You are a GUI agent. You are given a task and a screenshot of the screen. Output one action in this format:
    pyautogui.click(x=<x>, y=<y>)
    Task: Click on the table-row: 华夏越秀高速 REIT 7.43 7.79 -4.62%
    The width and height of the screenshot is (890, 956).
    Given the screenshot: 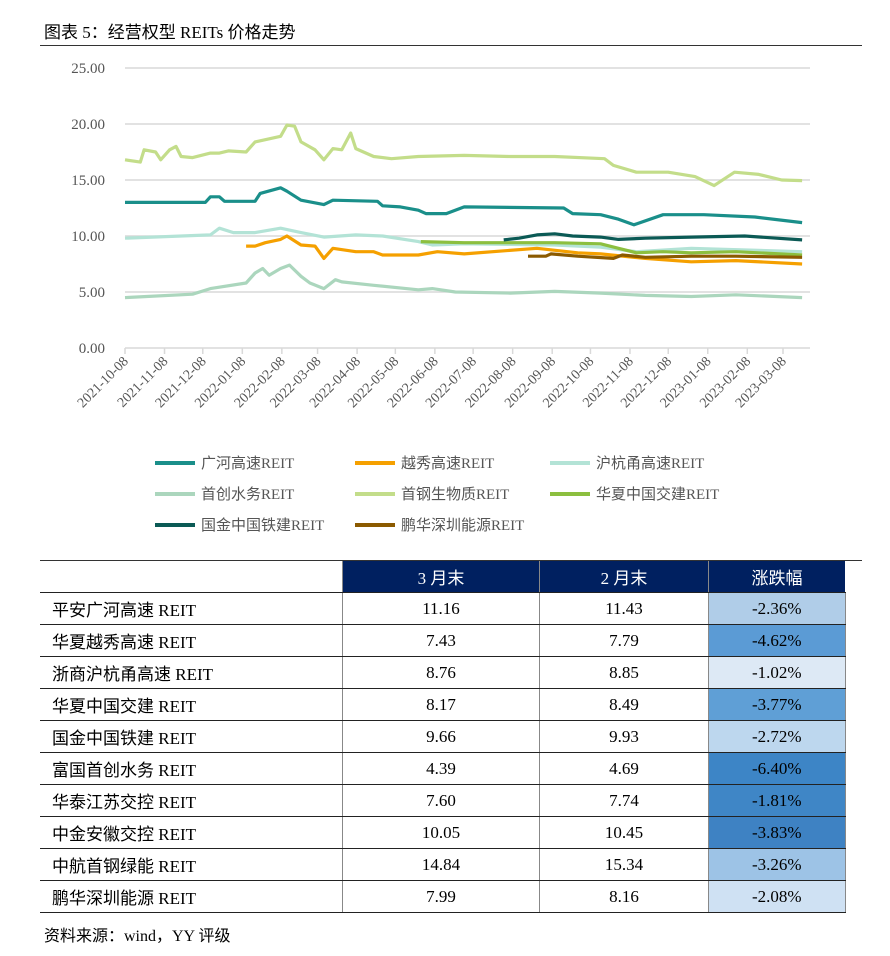 What is the action you would take?
    pyautogui.click(x=443, y=640)
    